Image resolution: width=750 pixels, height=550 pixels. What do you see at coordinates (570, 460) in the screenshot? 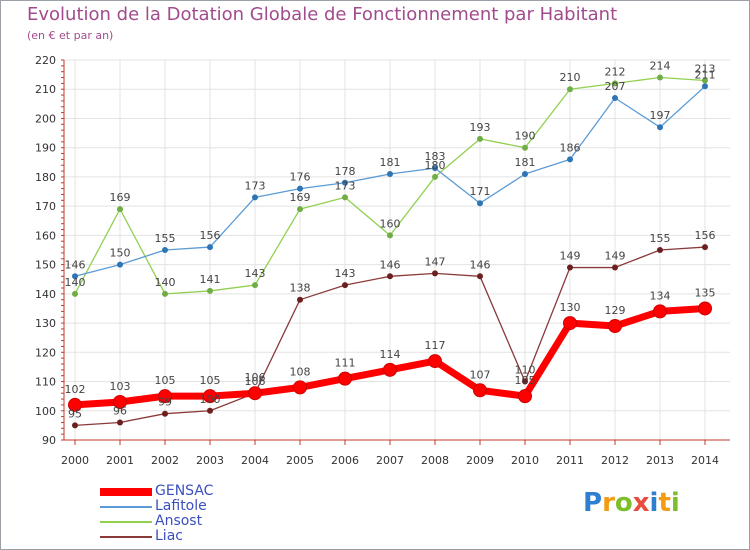
I see `x-tick-label: 2011` at bounding box center [570, 460].